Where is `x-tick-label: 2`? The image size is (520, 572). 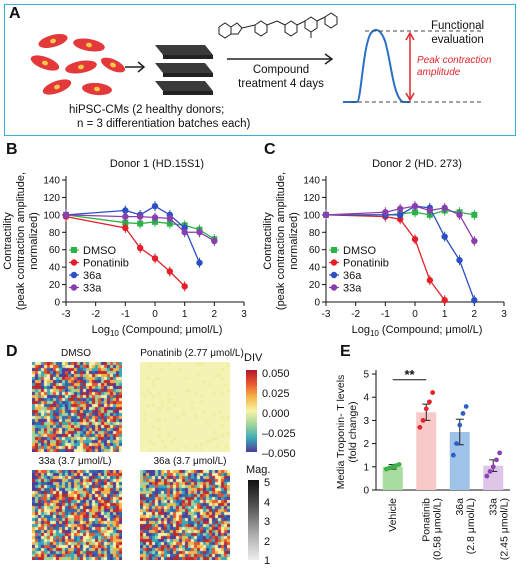
x-tick-label: 2 is located at coordinates (215, 314).